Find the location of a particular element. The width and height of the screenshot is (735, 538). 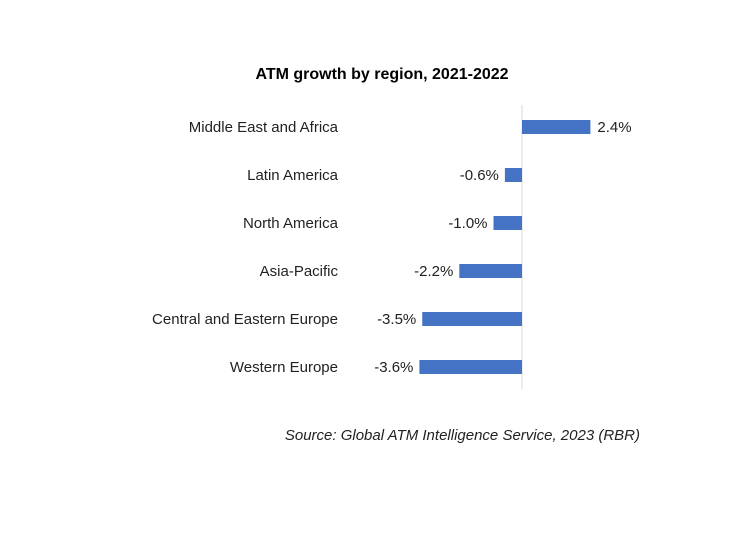

data-label: -3.5% is located at coordinates (396, 319).